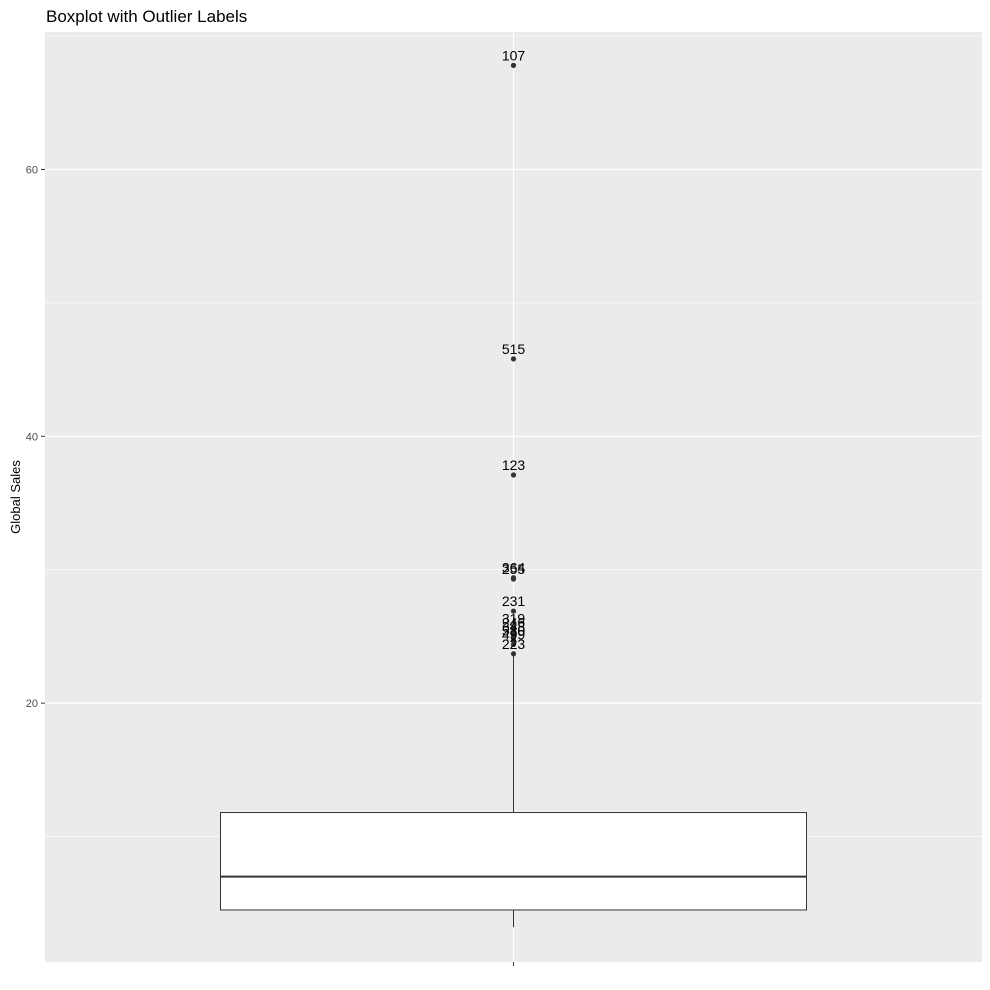 This screenshot has height=990, width=990. What do you see at coordinates (514, 55) in the screenshot?
I see `outlier-label: 107` at bounding box center [514, 55].